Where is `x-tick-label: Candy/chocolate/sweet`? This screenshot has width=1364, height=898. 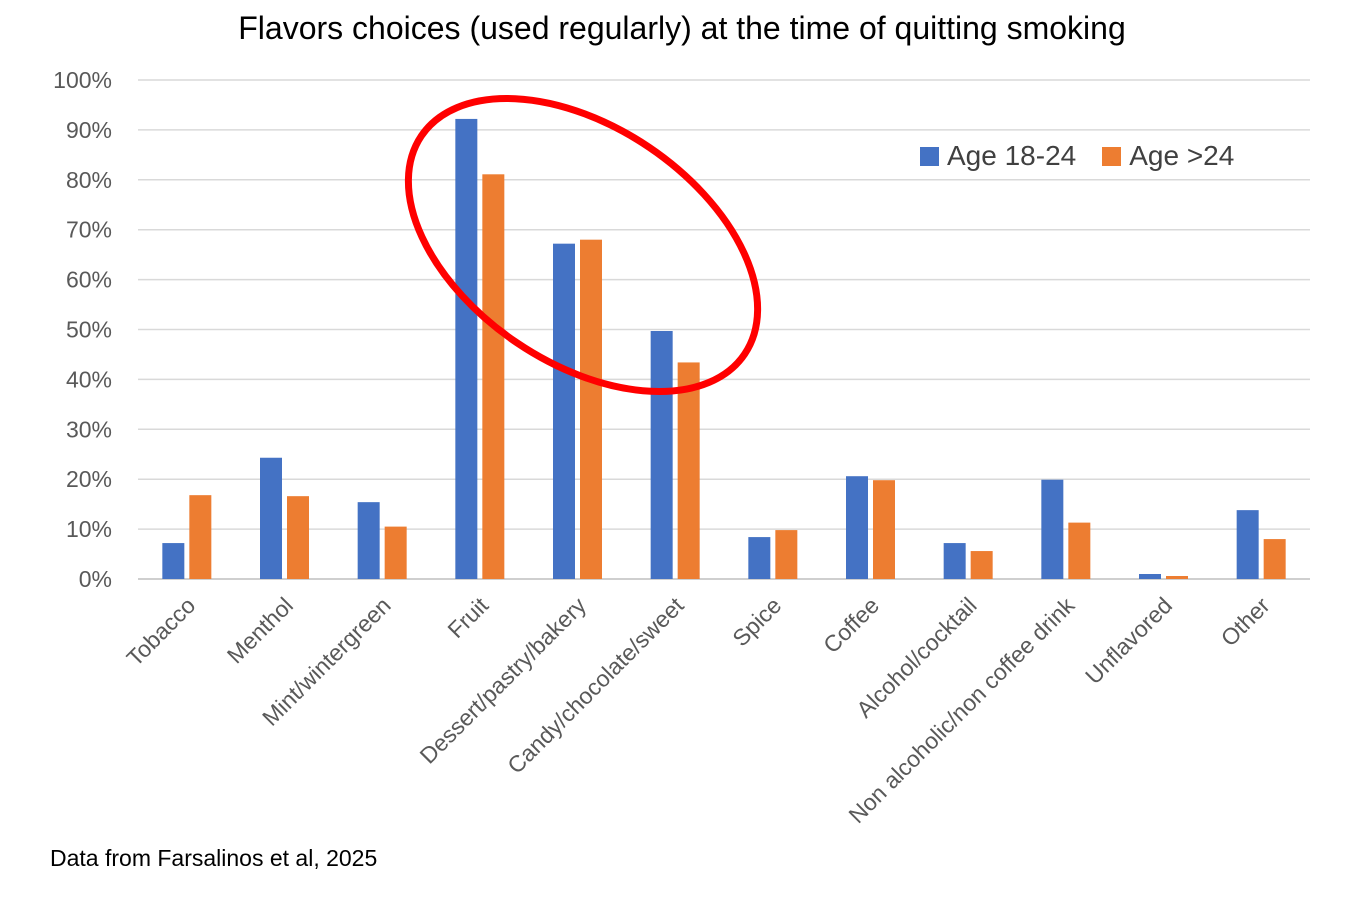 x-tick-label: Candy/chocolate/sweet is located at coordinates (595, 685).